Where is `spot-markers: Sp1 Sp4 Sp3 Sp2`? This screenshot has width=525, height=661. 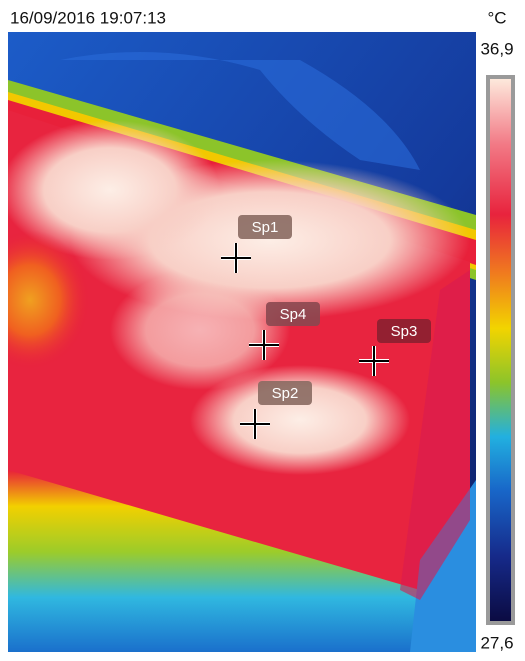 spot-markers: Sp1 Sp4 Sp3 Sp2 is located at coordinates (326, 327).